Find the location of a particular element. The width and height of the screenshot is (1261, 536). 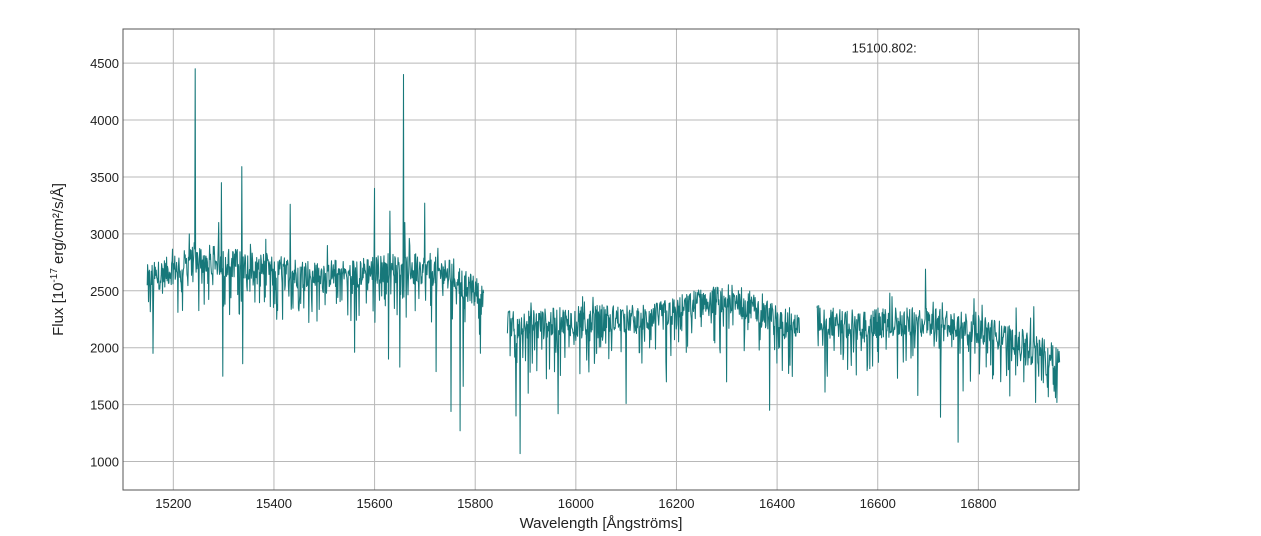

x-tick-label: 16200 is located at coordinates (676, 503).